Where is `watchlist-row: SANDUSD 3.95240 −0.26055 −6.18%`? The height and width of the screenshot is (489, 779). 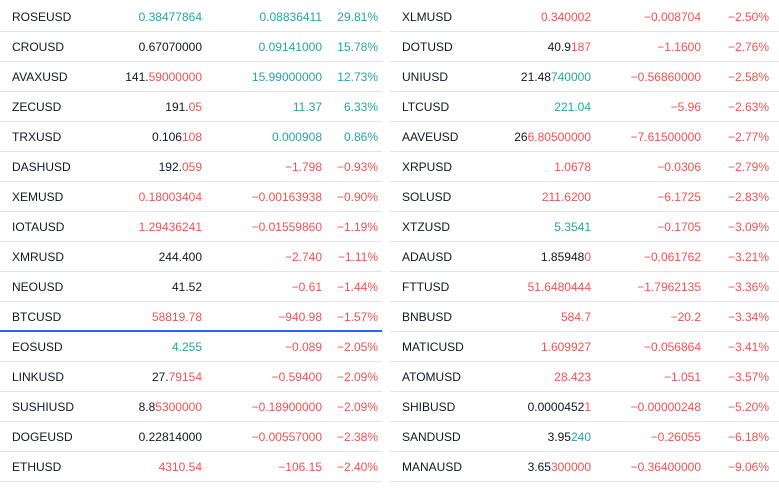
watchlist-row: SANDUSD 3.95240 −0.26055 −6.18% is located at coordinates (584, 437).